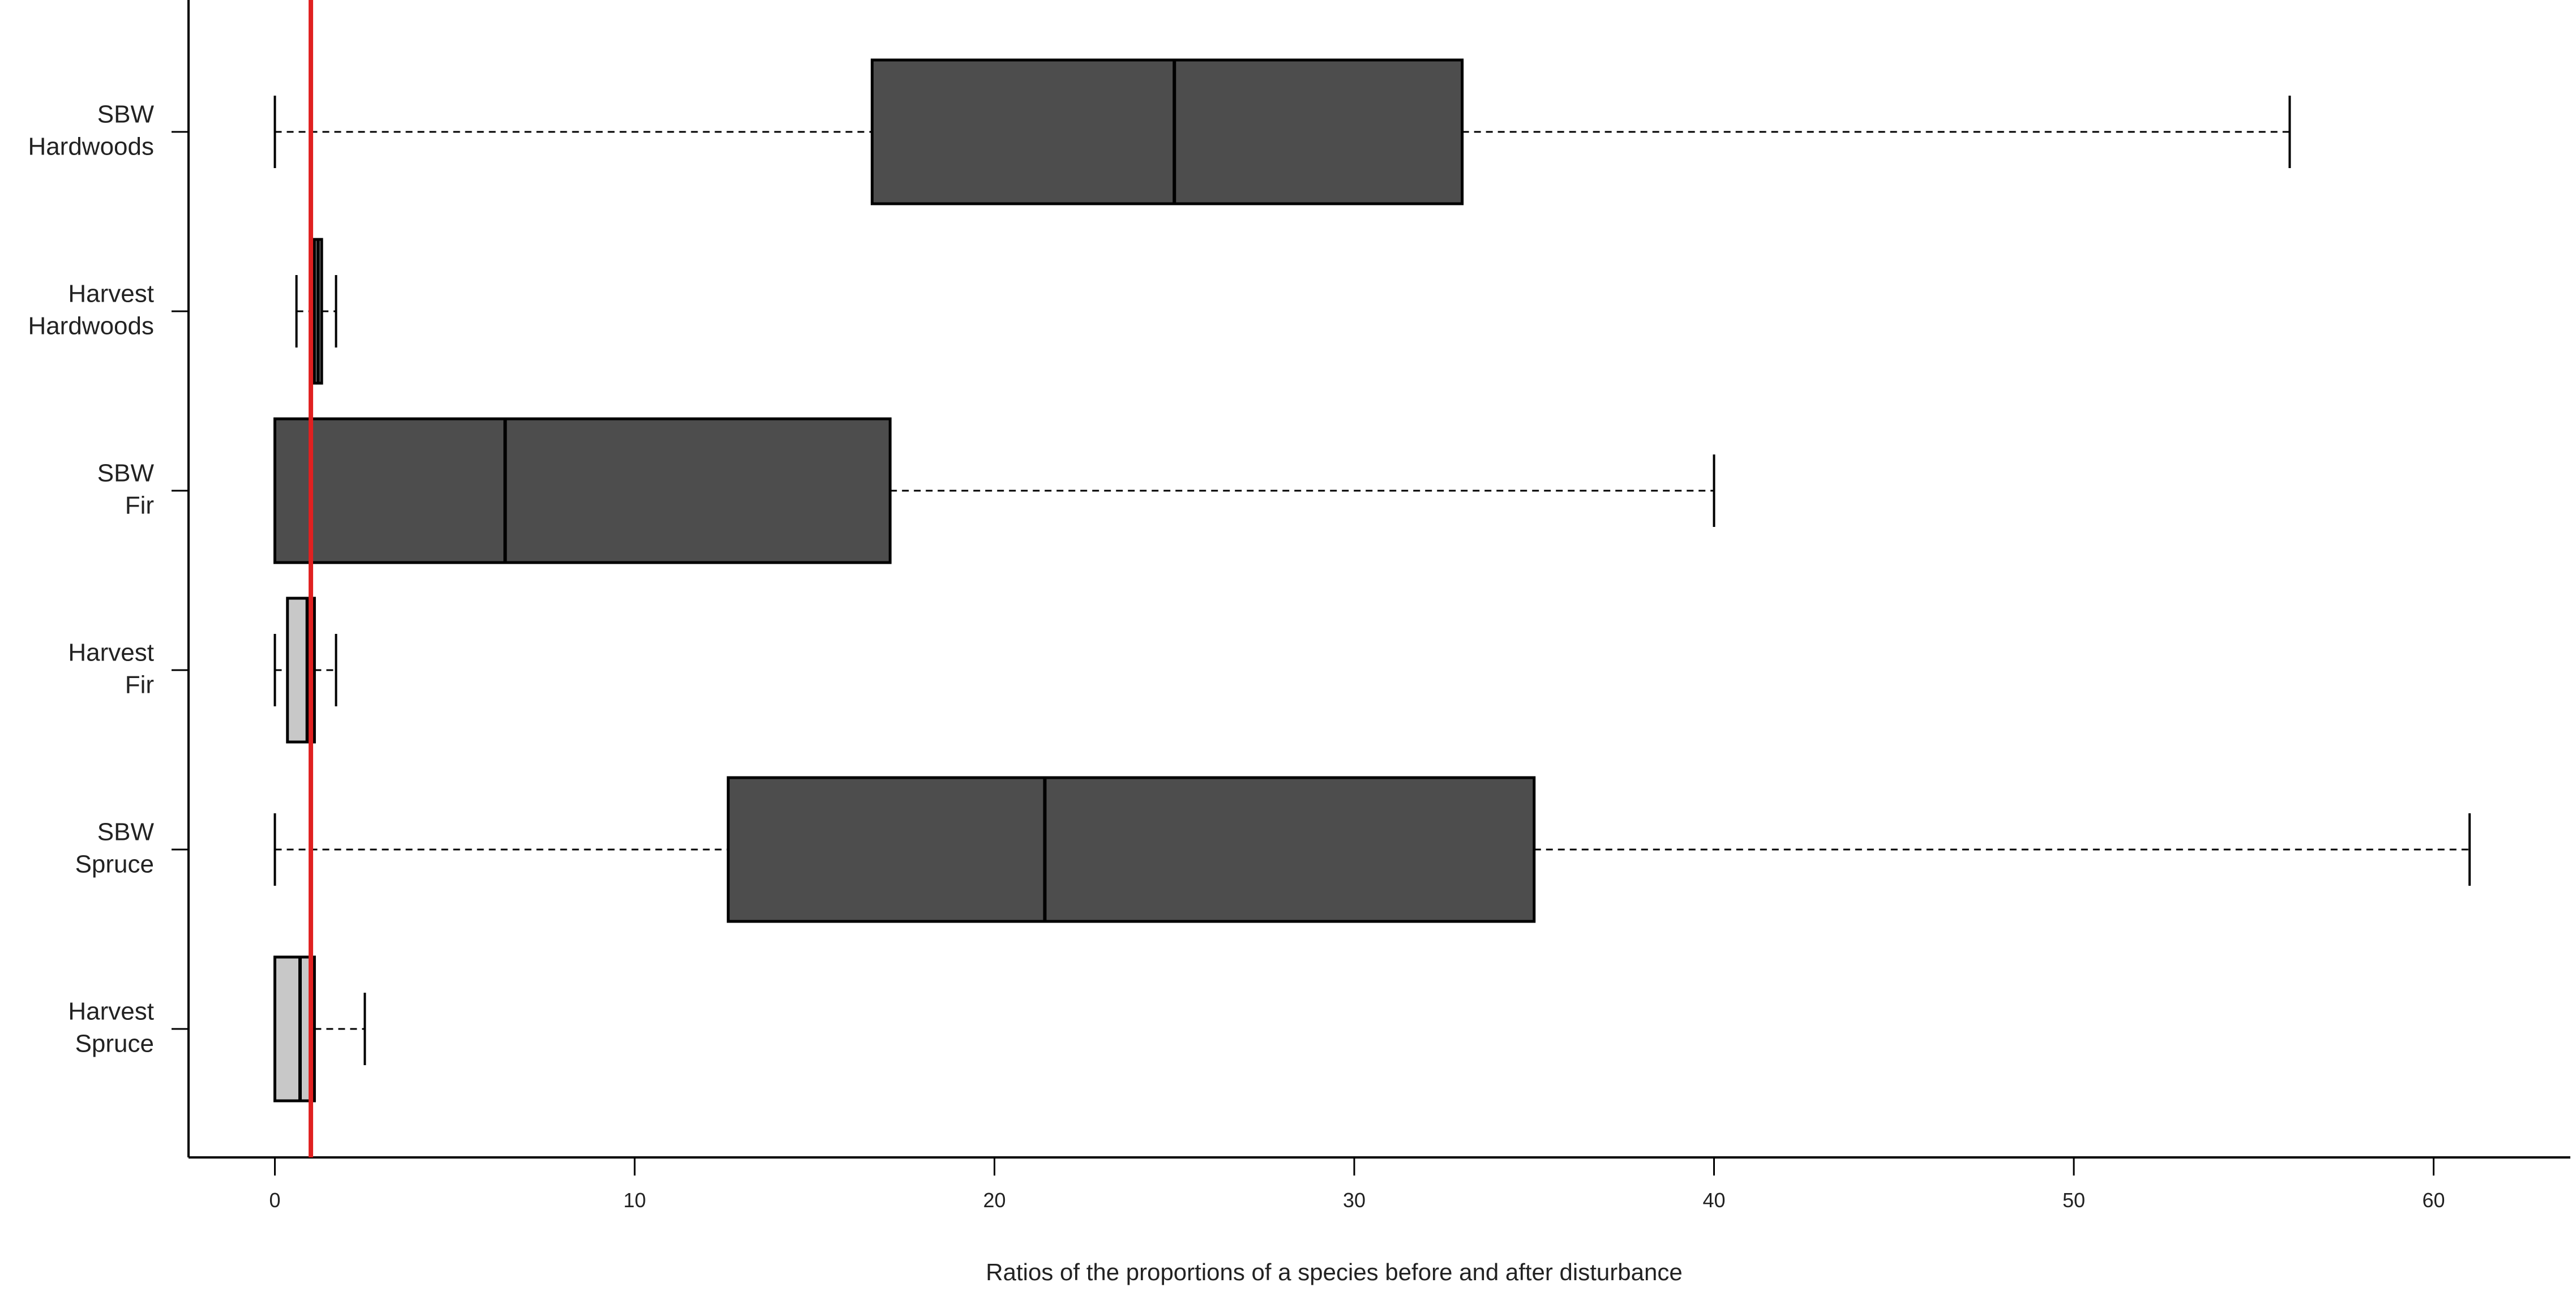  I want to click on x-tick-label: 10, so click(634, 1200).